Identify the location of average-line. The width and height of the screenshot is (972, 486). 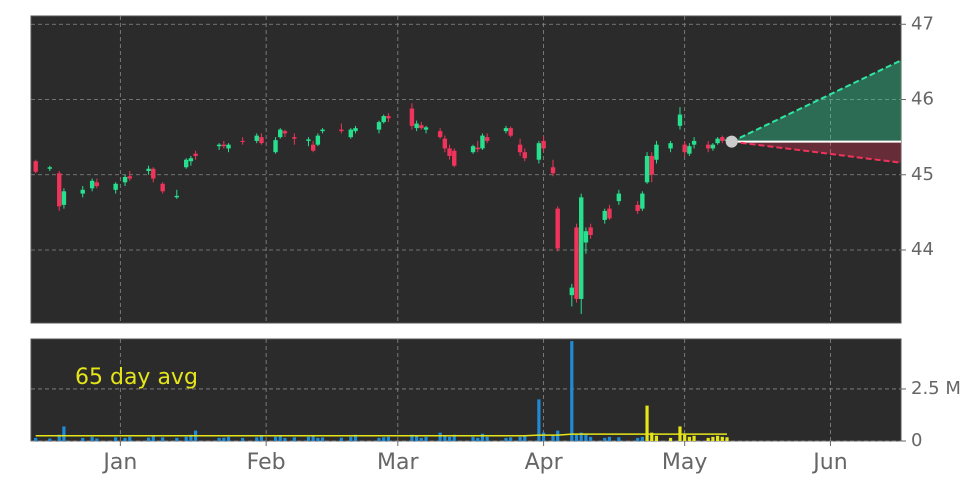
(381, 435).